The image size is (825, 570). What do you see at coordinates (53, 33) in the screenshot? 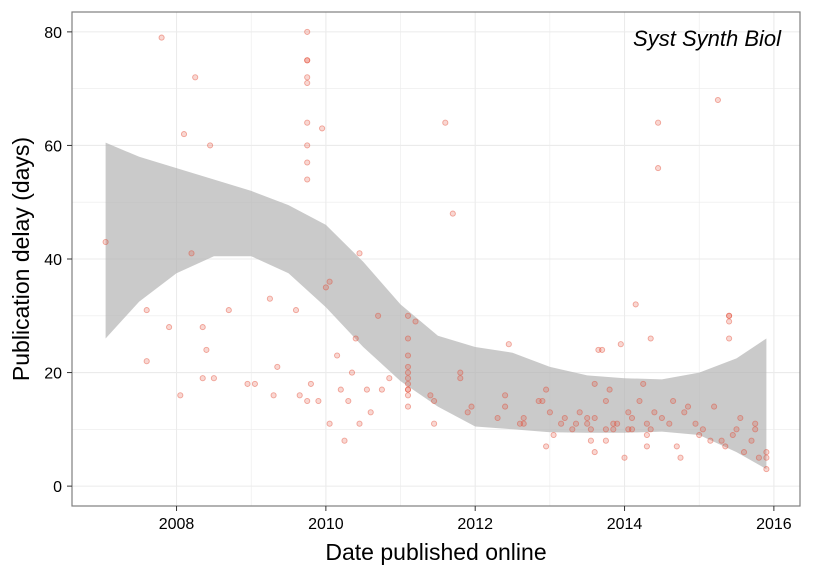
I see `y-tick-label: 80` at bounding box center [53, 33].